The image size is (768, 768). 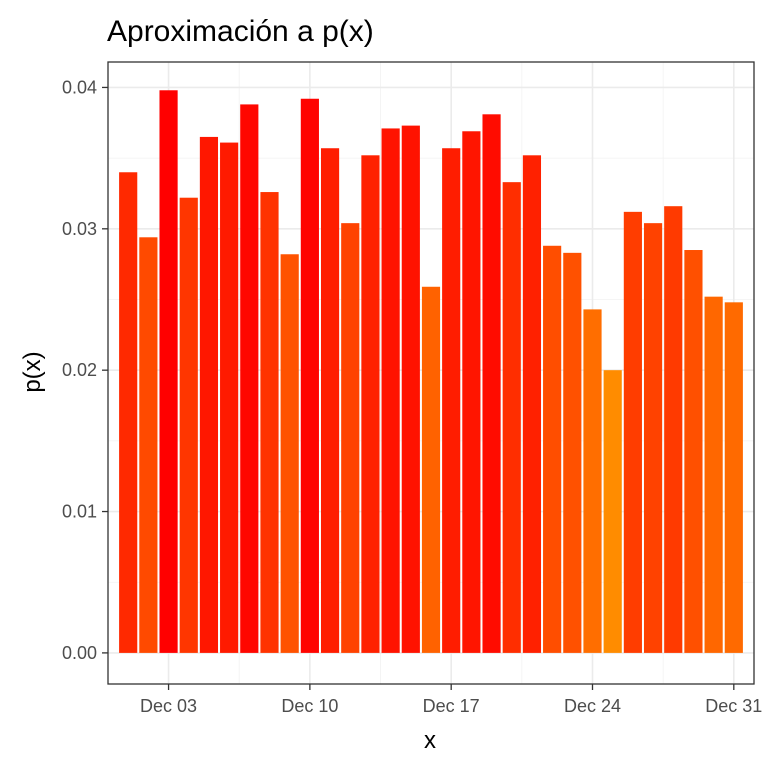 What do you see at coordinates (79, 87) in the screenshot?
I see `y-tick-label: 0.04` at bounding box center [79, 87].